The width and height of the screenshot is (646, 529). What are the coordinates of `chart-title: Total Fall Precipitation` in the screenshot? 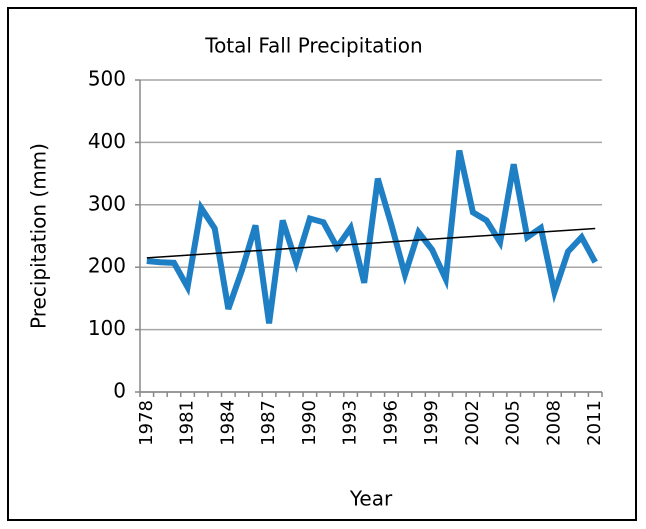 It's located at (313, 46).